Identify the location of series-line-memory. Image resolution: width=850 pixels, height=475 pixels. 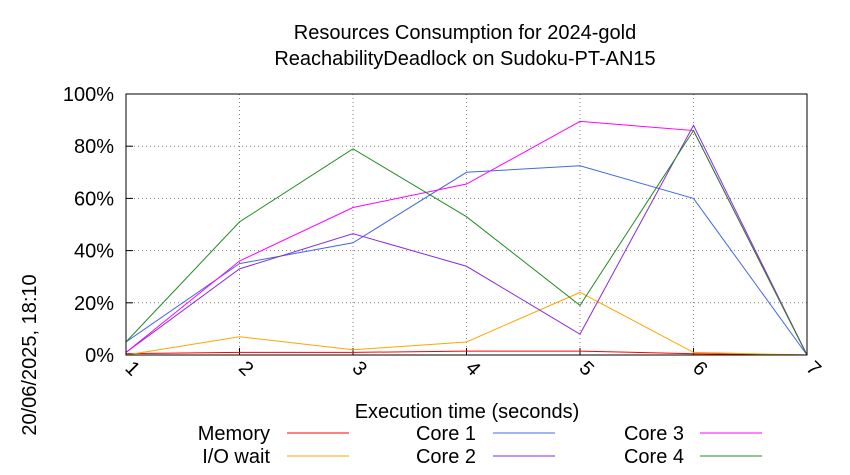
(466, 353).